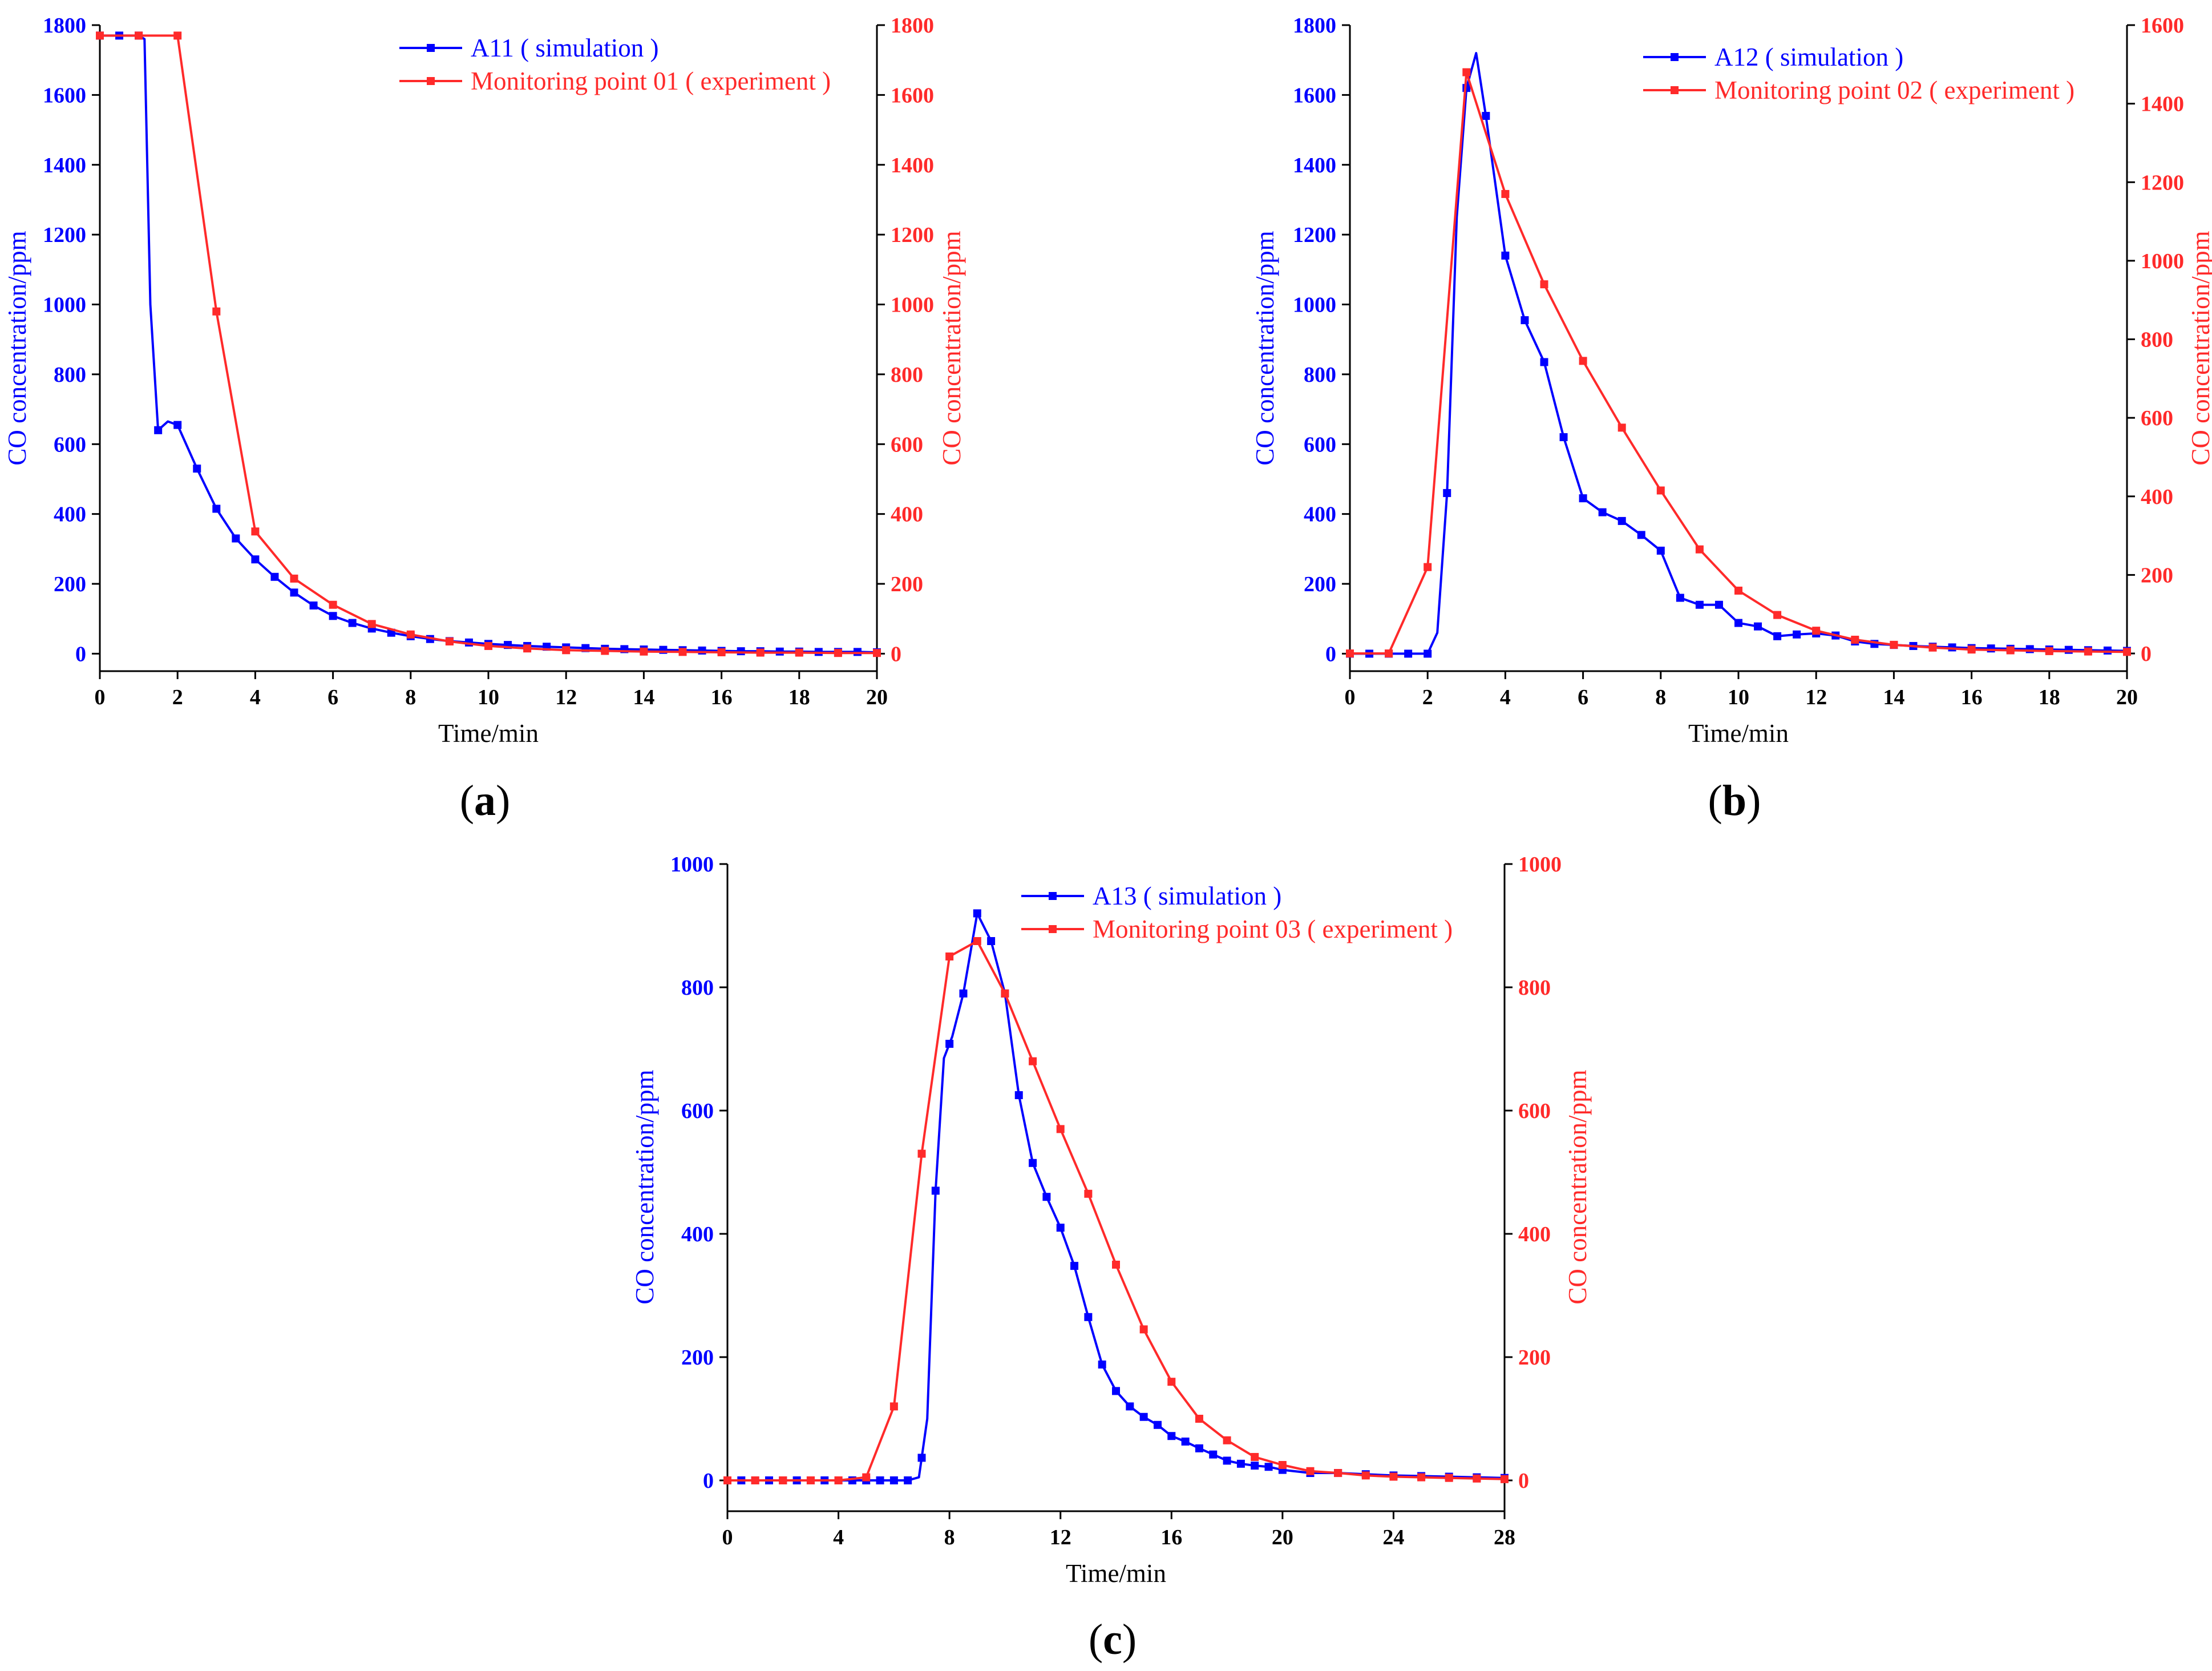 The image size is (2212, 1671). What do you see at coordinates (71, 340) in the screenshot?
I see `y-ticks-left: 0 200 400 600 800 1000 1200 1400 1600 1800` at bounding box center [71, 340].